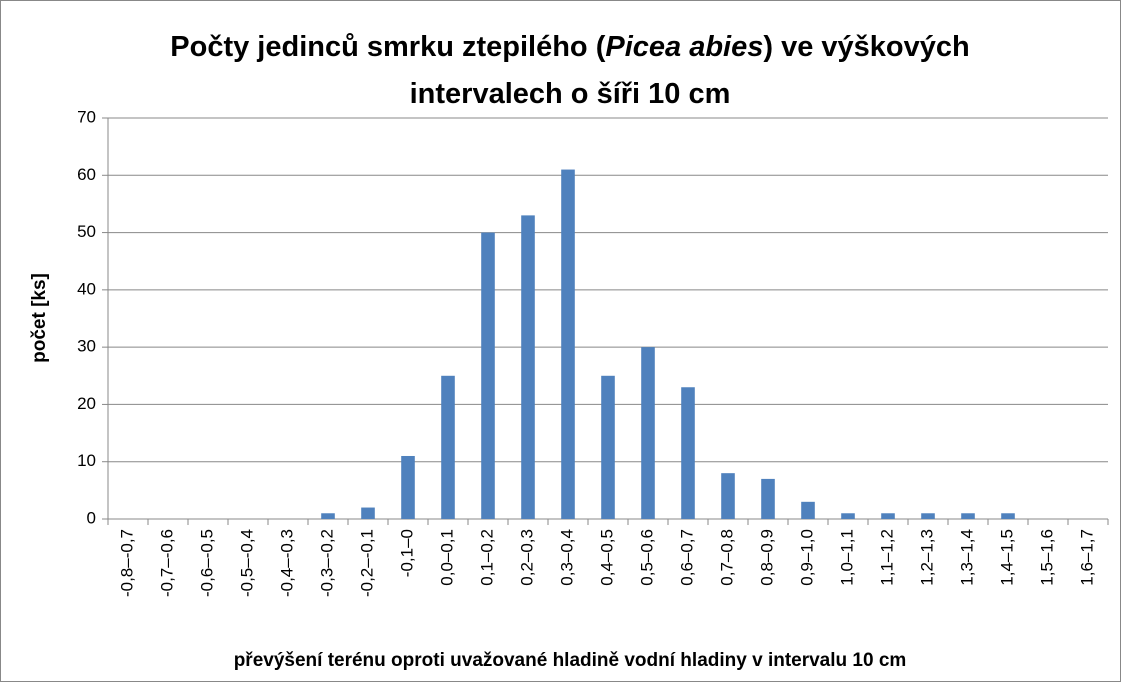  What do you see at coordinates (606, 557) in the screenshot?
I see `x-tick-label: 0,4–0,5` at bounding box center [606, 557].